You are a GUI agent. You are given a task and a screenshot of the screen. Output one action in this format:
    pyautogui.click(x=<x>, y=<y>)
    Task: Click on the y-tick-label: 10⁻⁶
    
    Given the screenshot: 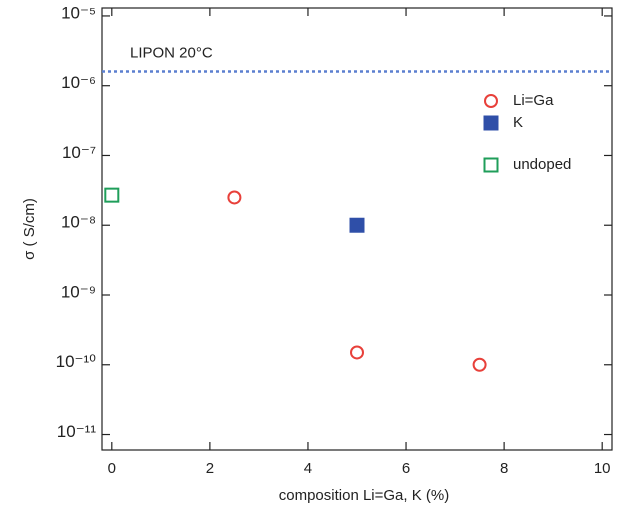 What is the action you would take?
    pyautogui.click(x=78, y=82)
    